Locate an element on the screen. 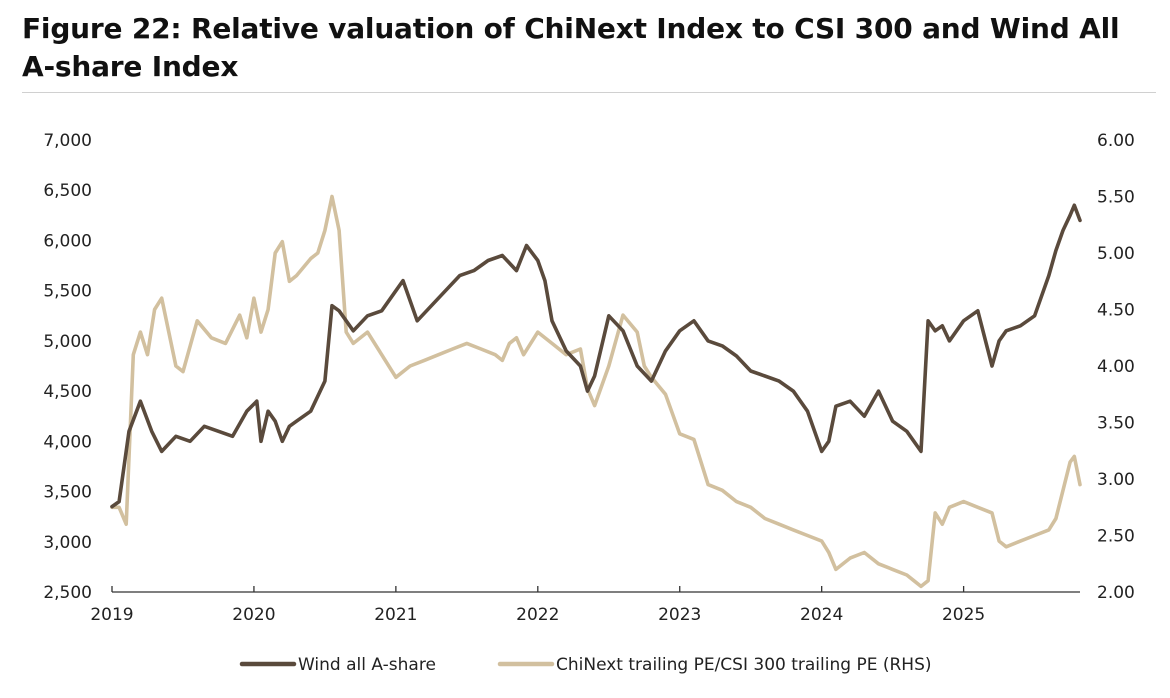  y-left-tick-label: 4,500 is located at coordinates (67, 392).